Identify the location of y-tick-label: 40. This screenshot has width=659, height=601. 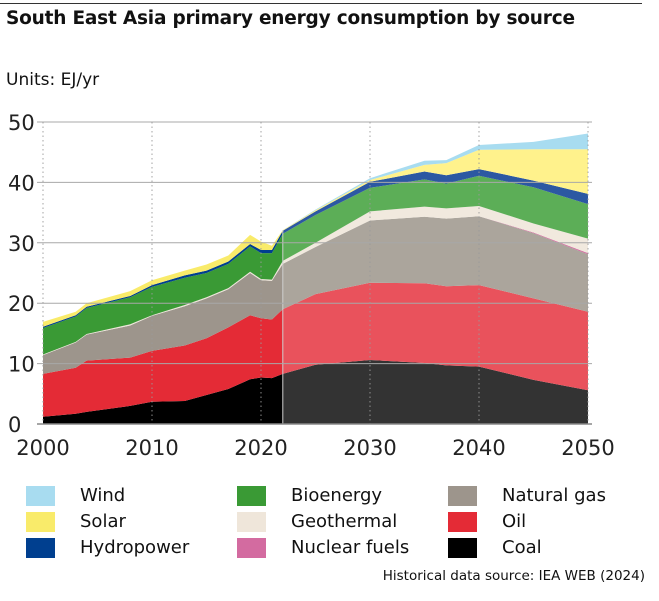
(21, 183).